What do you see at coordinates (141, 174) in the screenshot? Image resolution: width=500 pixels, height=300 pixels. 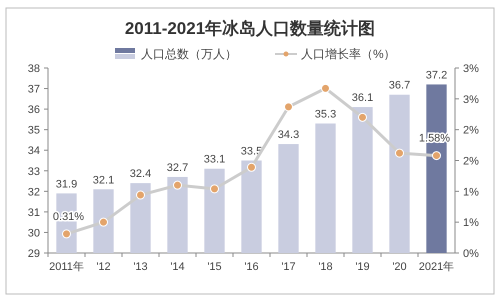 I see `data-label: 32.4` at bounding box center [141, 174].